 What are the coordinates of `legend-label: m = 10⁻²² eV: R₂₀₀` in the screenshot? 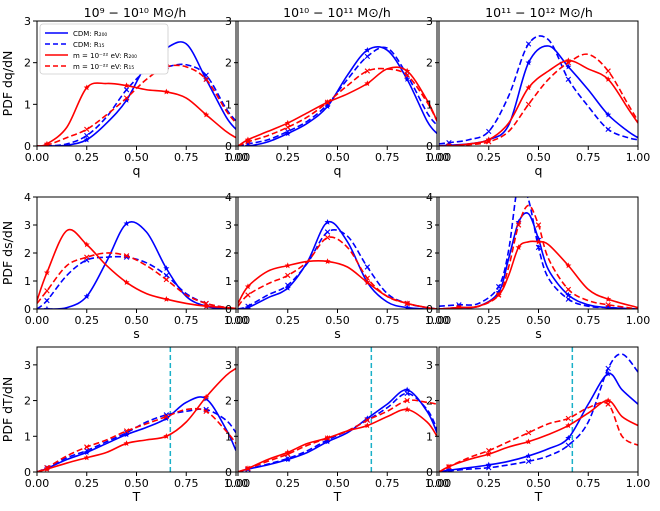 It's located at (105, 56).